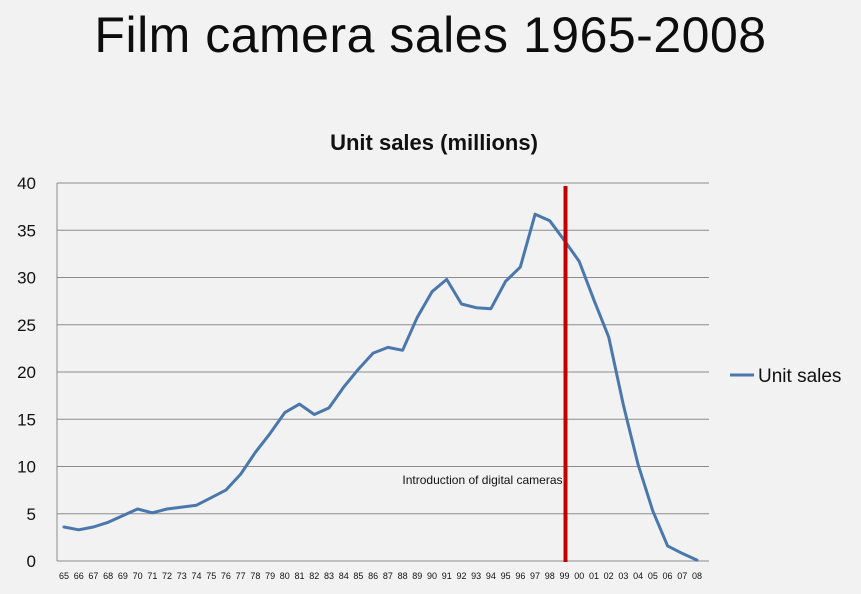 The height and width of the screenshot is (594, 861). What do you see at coordinates (432, 576) in the screenshot?
I see `x-tick-label: 90` at bounding box center [432, 576].